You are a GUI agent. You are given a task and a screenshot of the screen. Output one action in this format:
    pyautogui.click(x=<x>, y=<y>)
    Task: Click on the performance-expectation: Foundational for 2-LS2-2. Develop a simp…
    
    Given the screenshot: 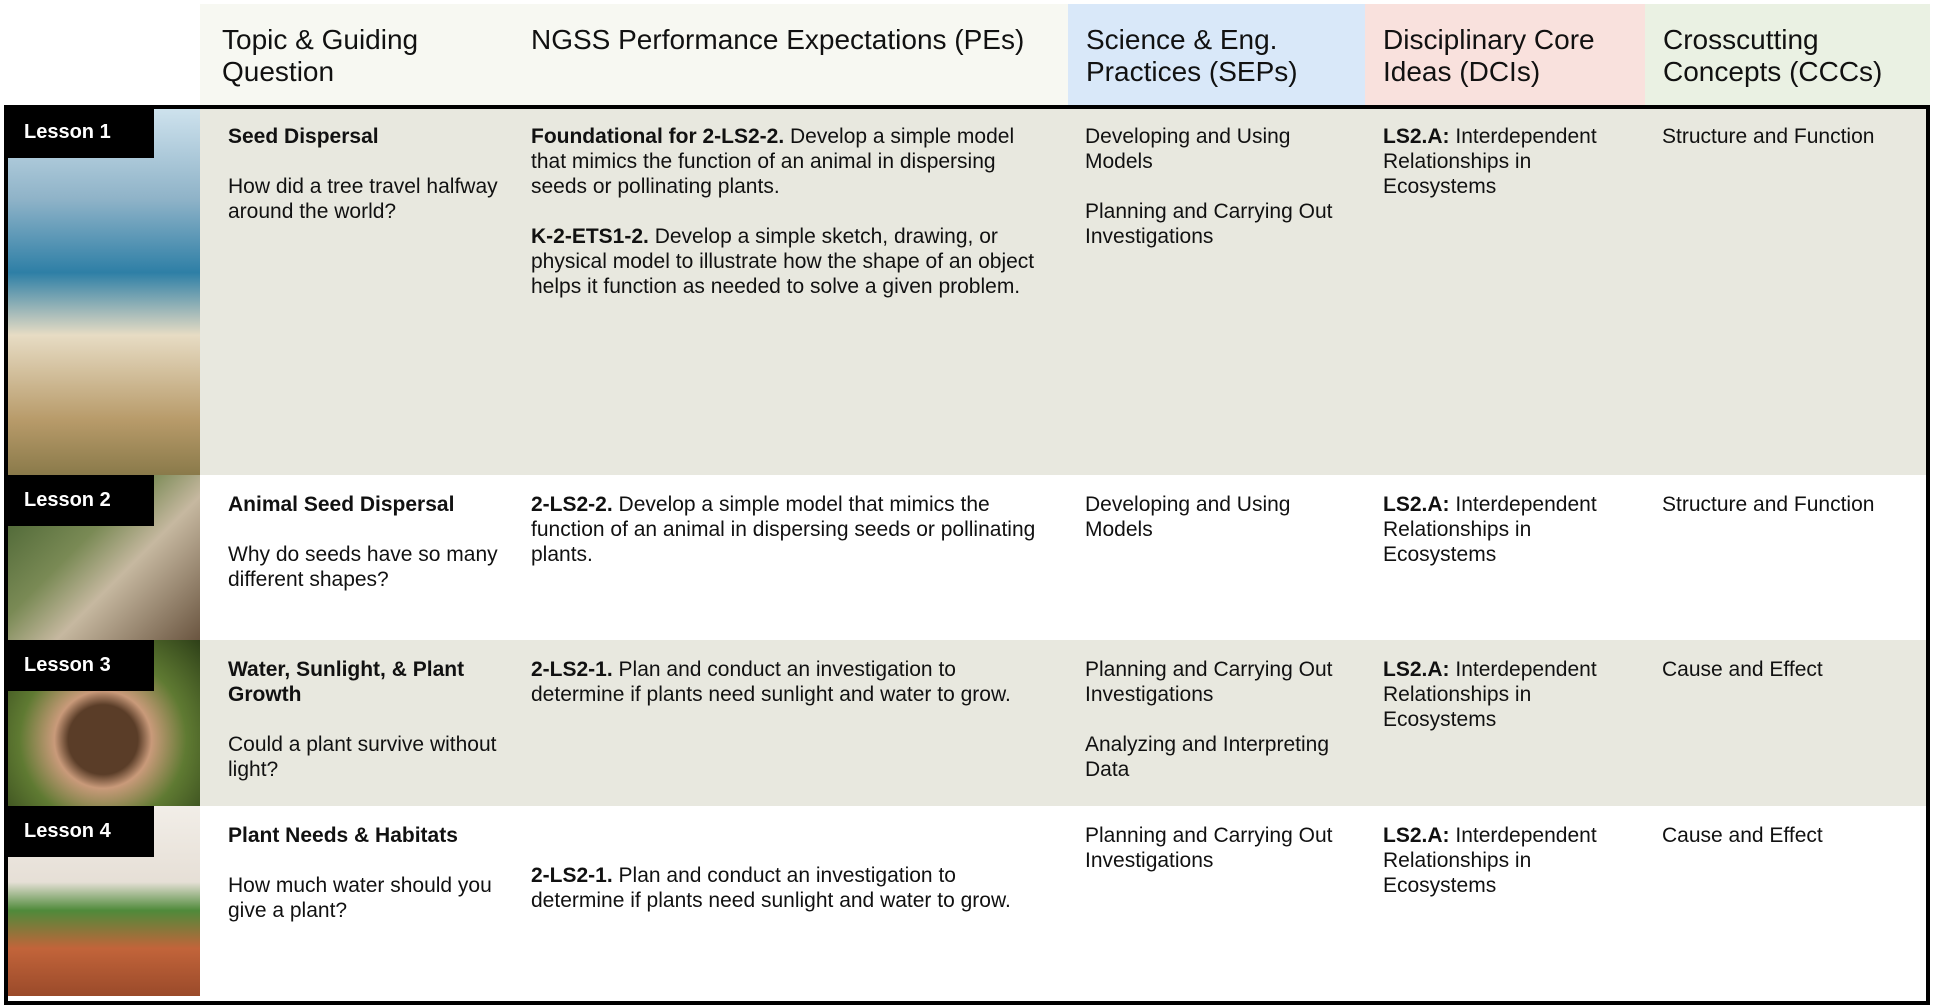 What is the action you would take?
    pyautogui.click(x=789, y=161)
    